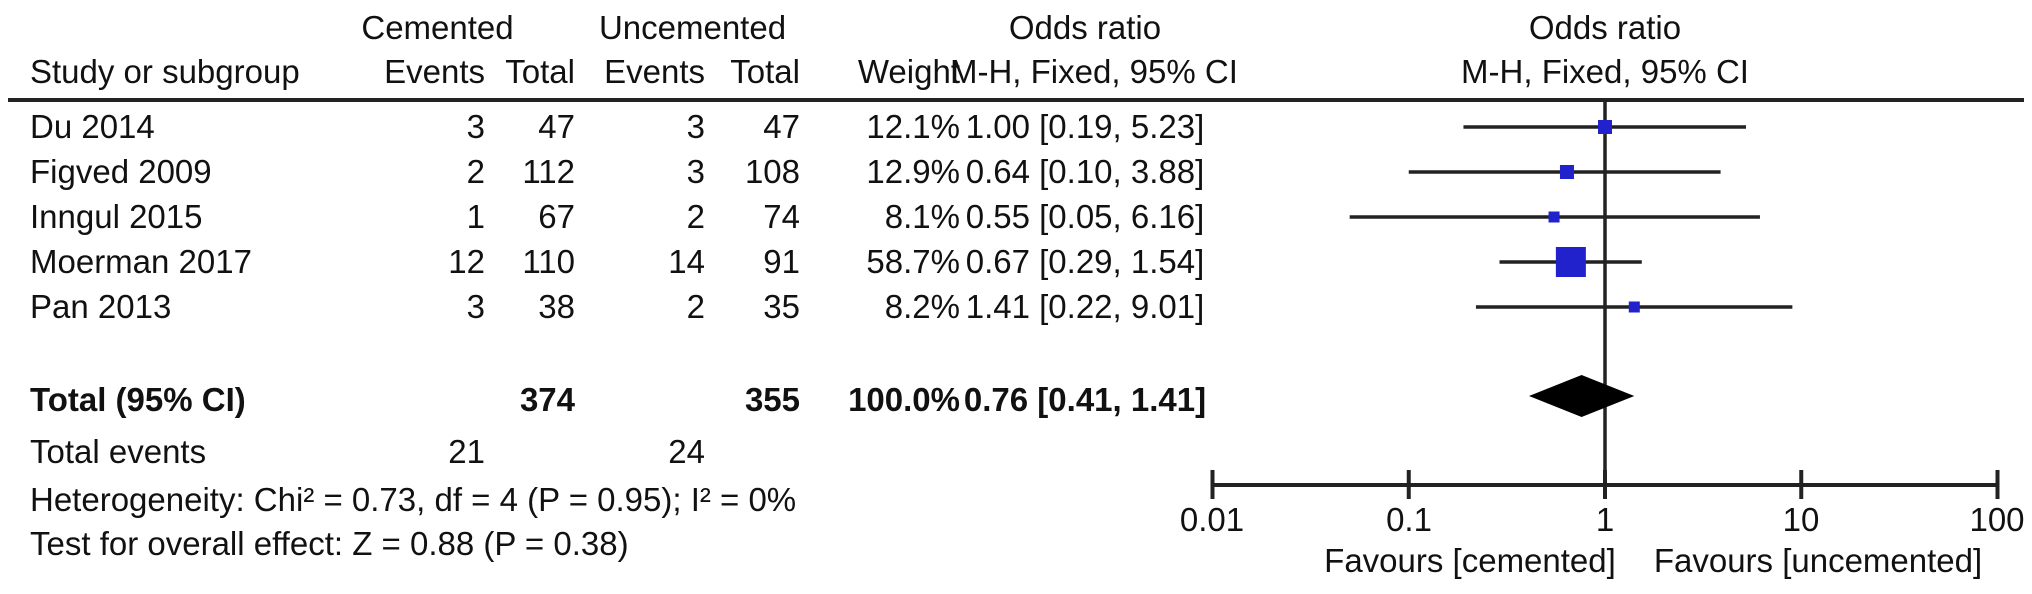 This screenshot has height=594, width=2032. What do you see at coordinates (116, 216) in the screenshot?
I see `study-label: Inngul 2015` at bounding box center [116, 216].